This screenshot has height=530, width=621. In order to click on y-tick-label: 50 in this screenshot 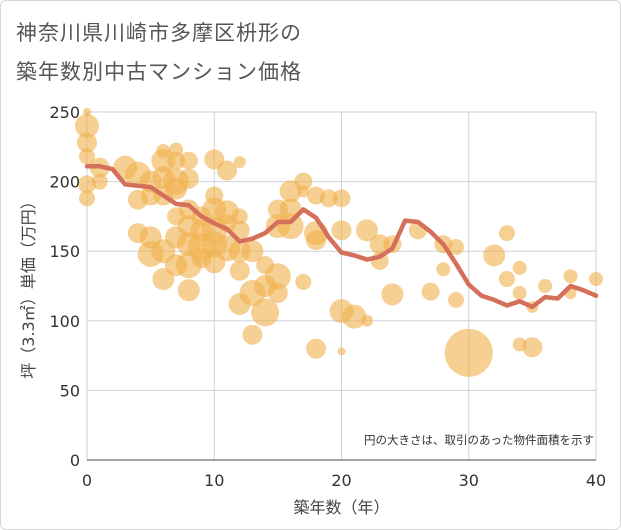, I will do `click(70, 390)`.